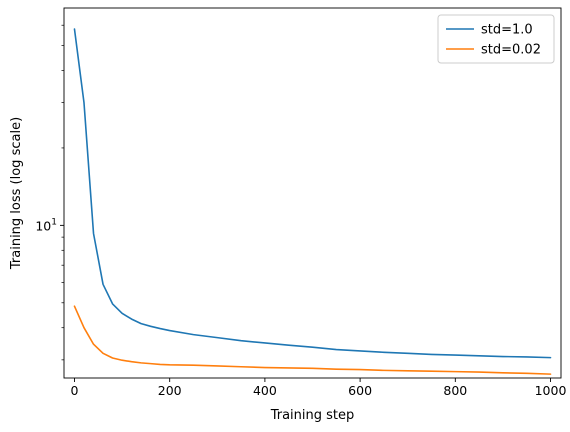  Describe the element at coordinates (507, 30) in the screenshot. I see `legend-label: std=1.0` at that location.